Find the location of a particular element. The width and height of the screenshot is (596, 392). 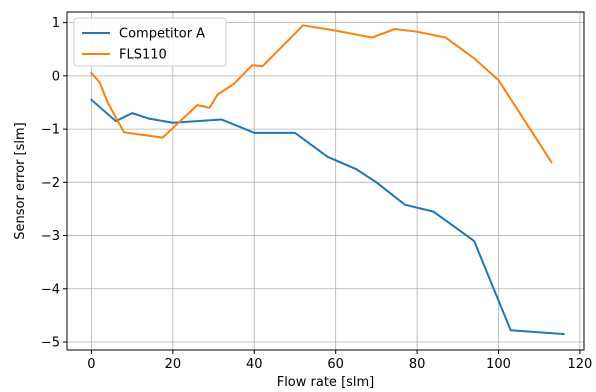

x-tick-label: 0 is located at coordinates (91, 364).